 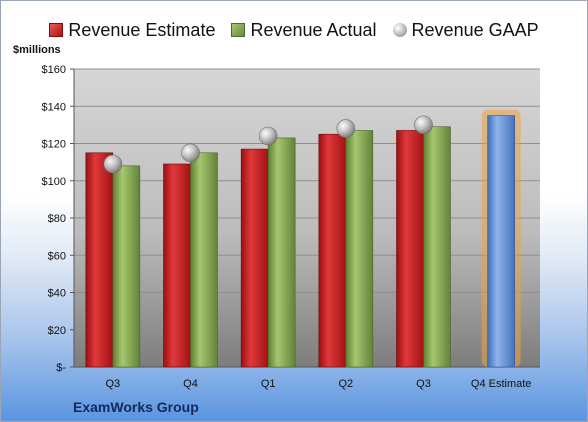 What do you see at coordinates (54, 70) in the screenshot?
I see `y-tick-label: $160` at bounding box center [54, 70].